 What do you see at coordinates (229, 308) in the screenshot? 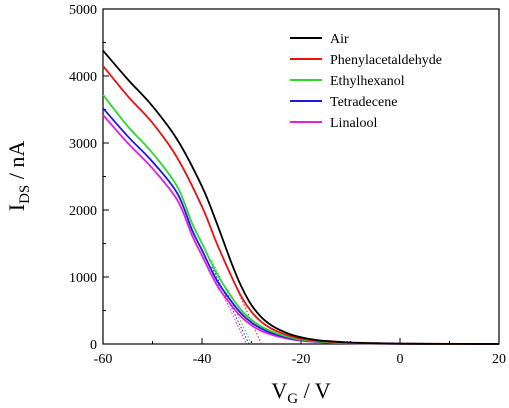
I see `extrapolation-line` at bounding box center [229, 308].